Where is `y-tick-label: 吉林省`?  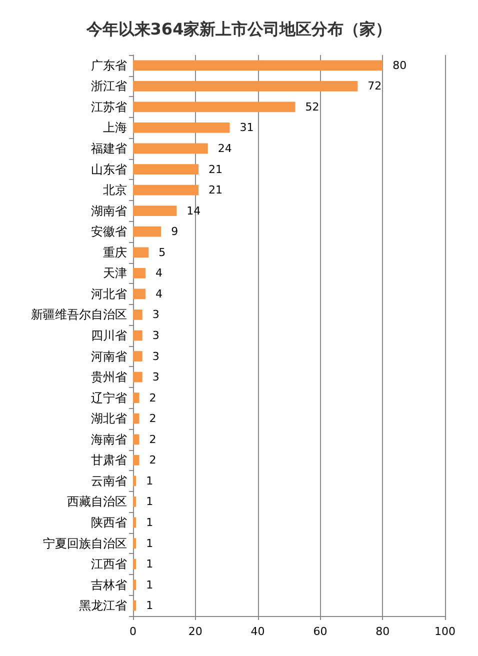 y-tick-label: 吉林省 is located at coordinates (109, 585).